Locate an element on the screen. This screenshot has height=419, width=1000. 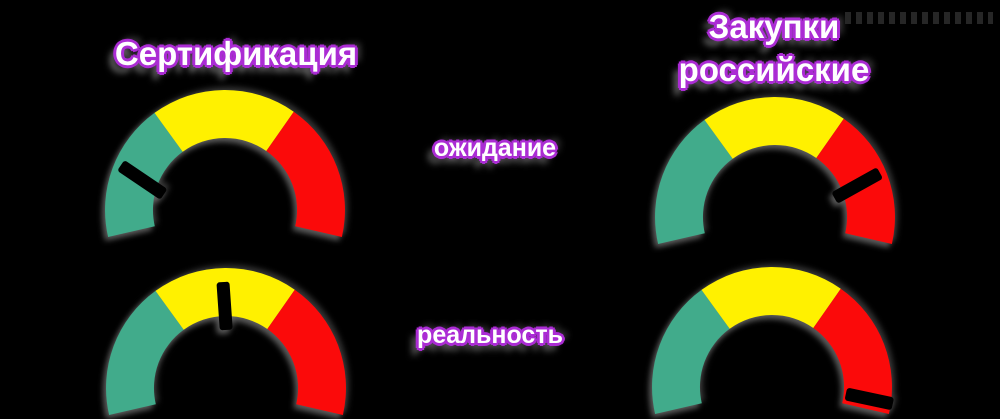
gauge-certification-expectation is located at coordinates (225, 163).